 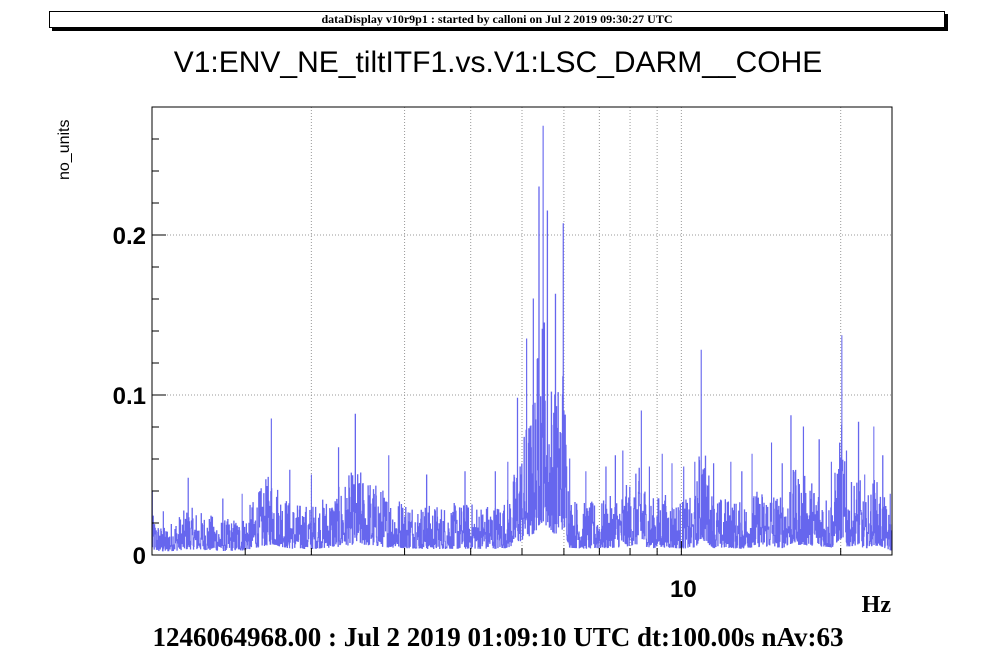 What do you see at coordinates (64, 150) in the screenshot?
I see `y-axis-label: no_units` at bounding box center [64, 150].